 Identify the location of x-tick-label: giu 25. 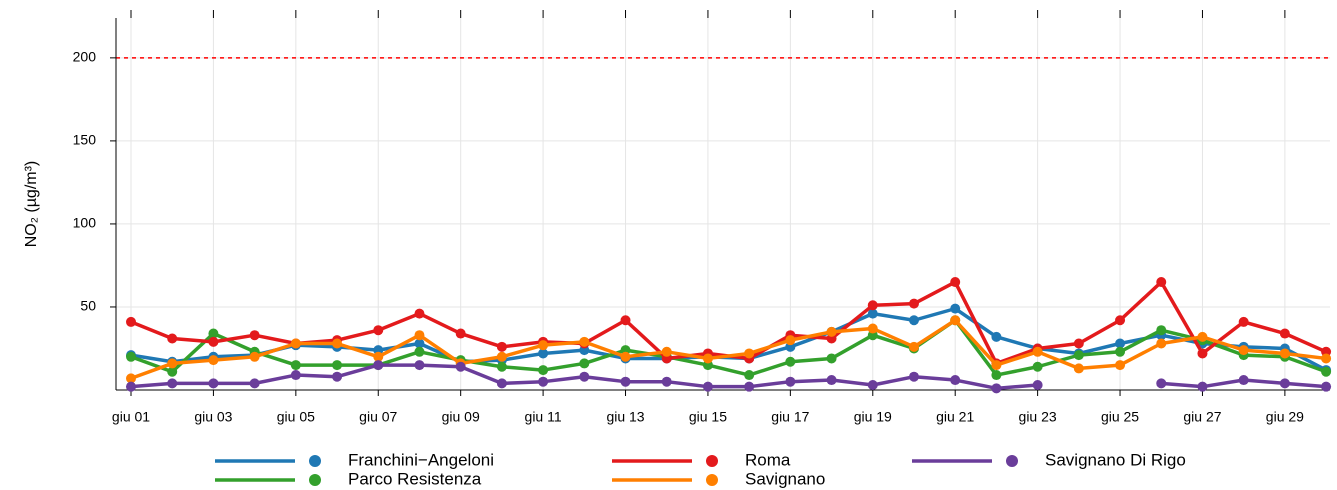
(1120, 417).